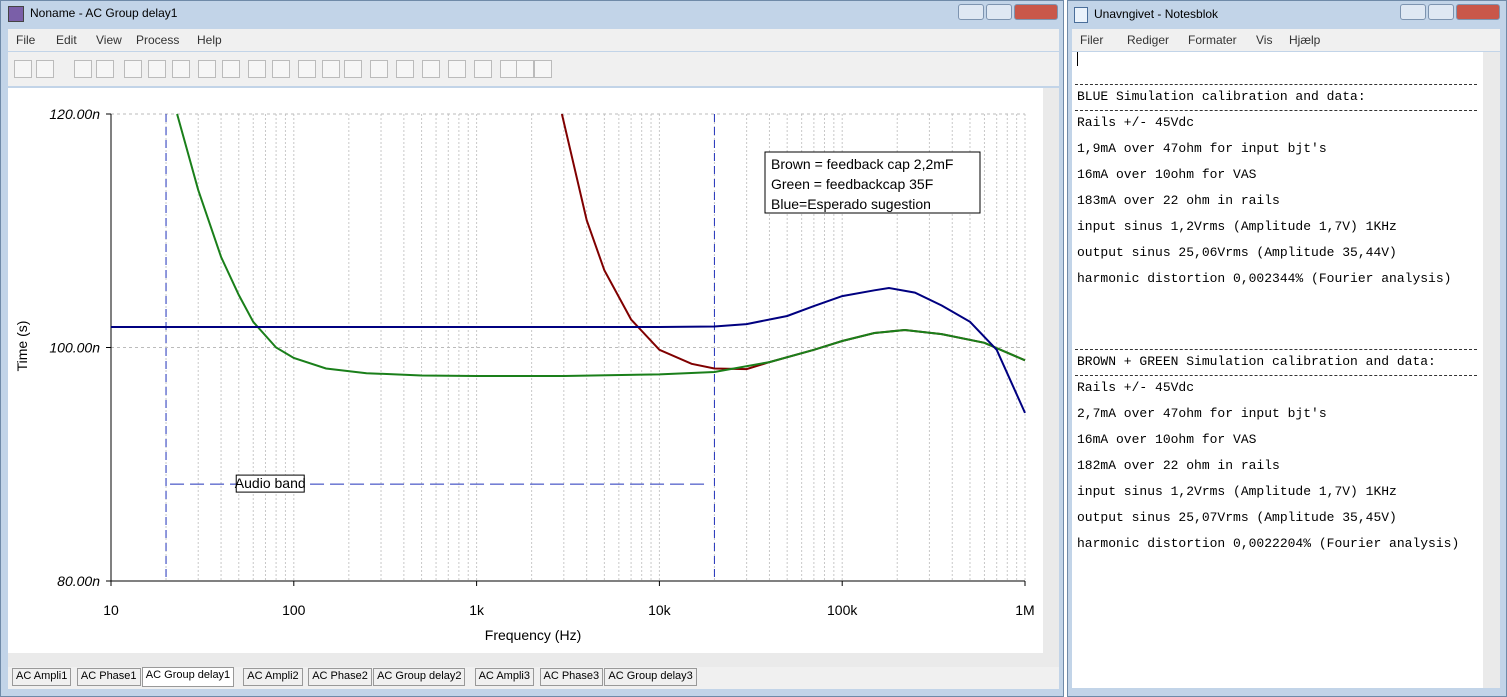  Describe the element at coordinates (26, 40) in the screenshot. I see `menu-item: File` at that location.